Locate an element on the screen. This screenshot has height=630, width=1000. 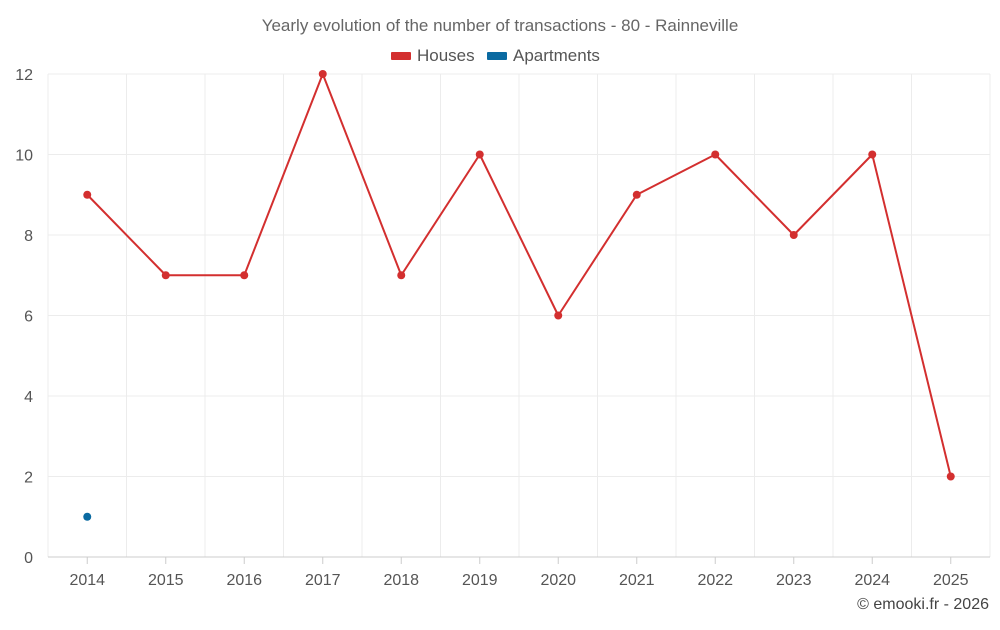
axes is located at coordinates (519, 560).